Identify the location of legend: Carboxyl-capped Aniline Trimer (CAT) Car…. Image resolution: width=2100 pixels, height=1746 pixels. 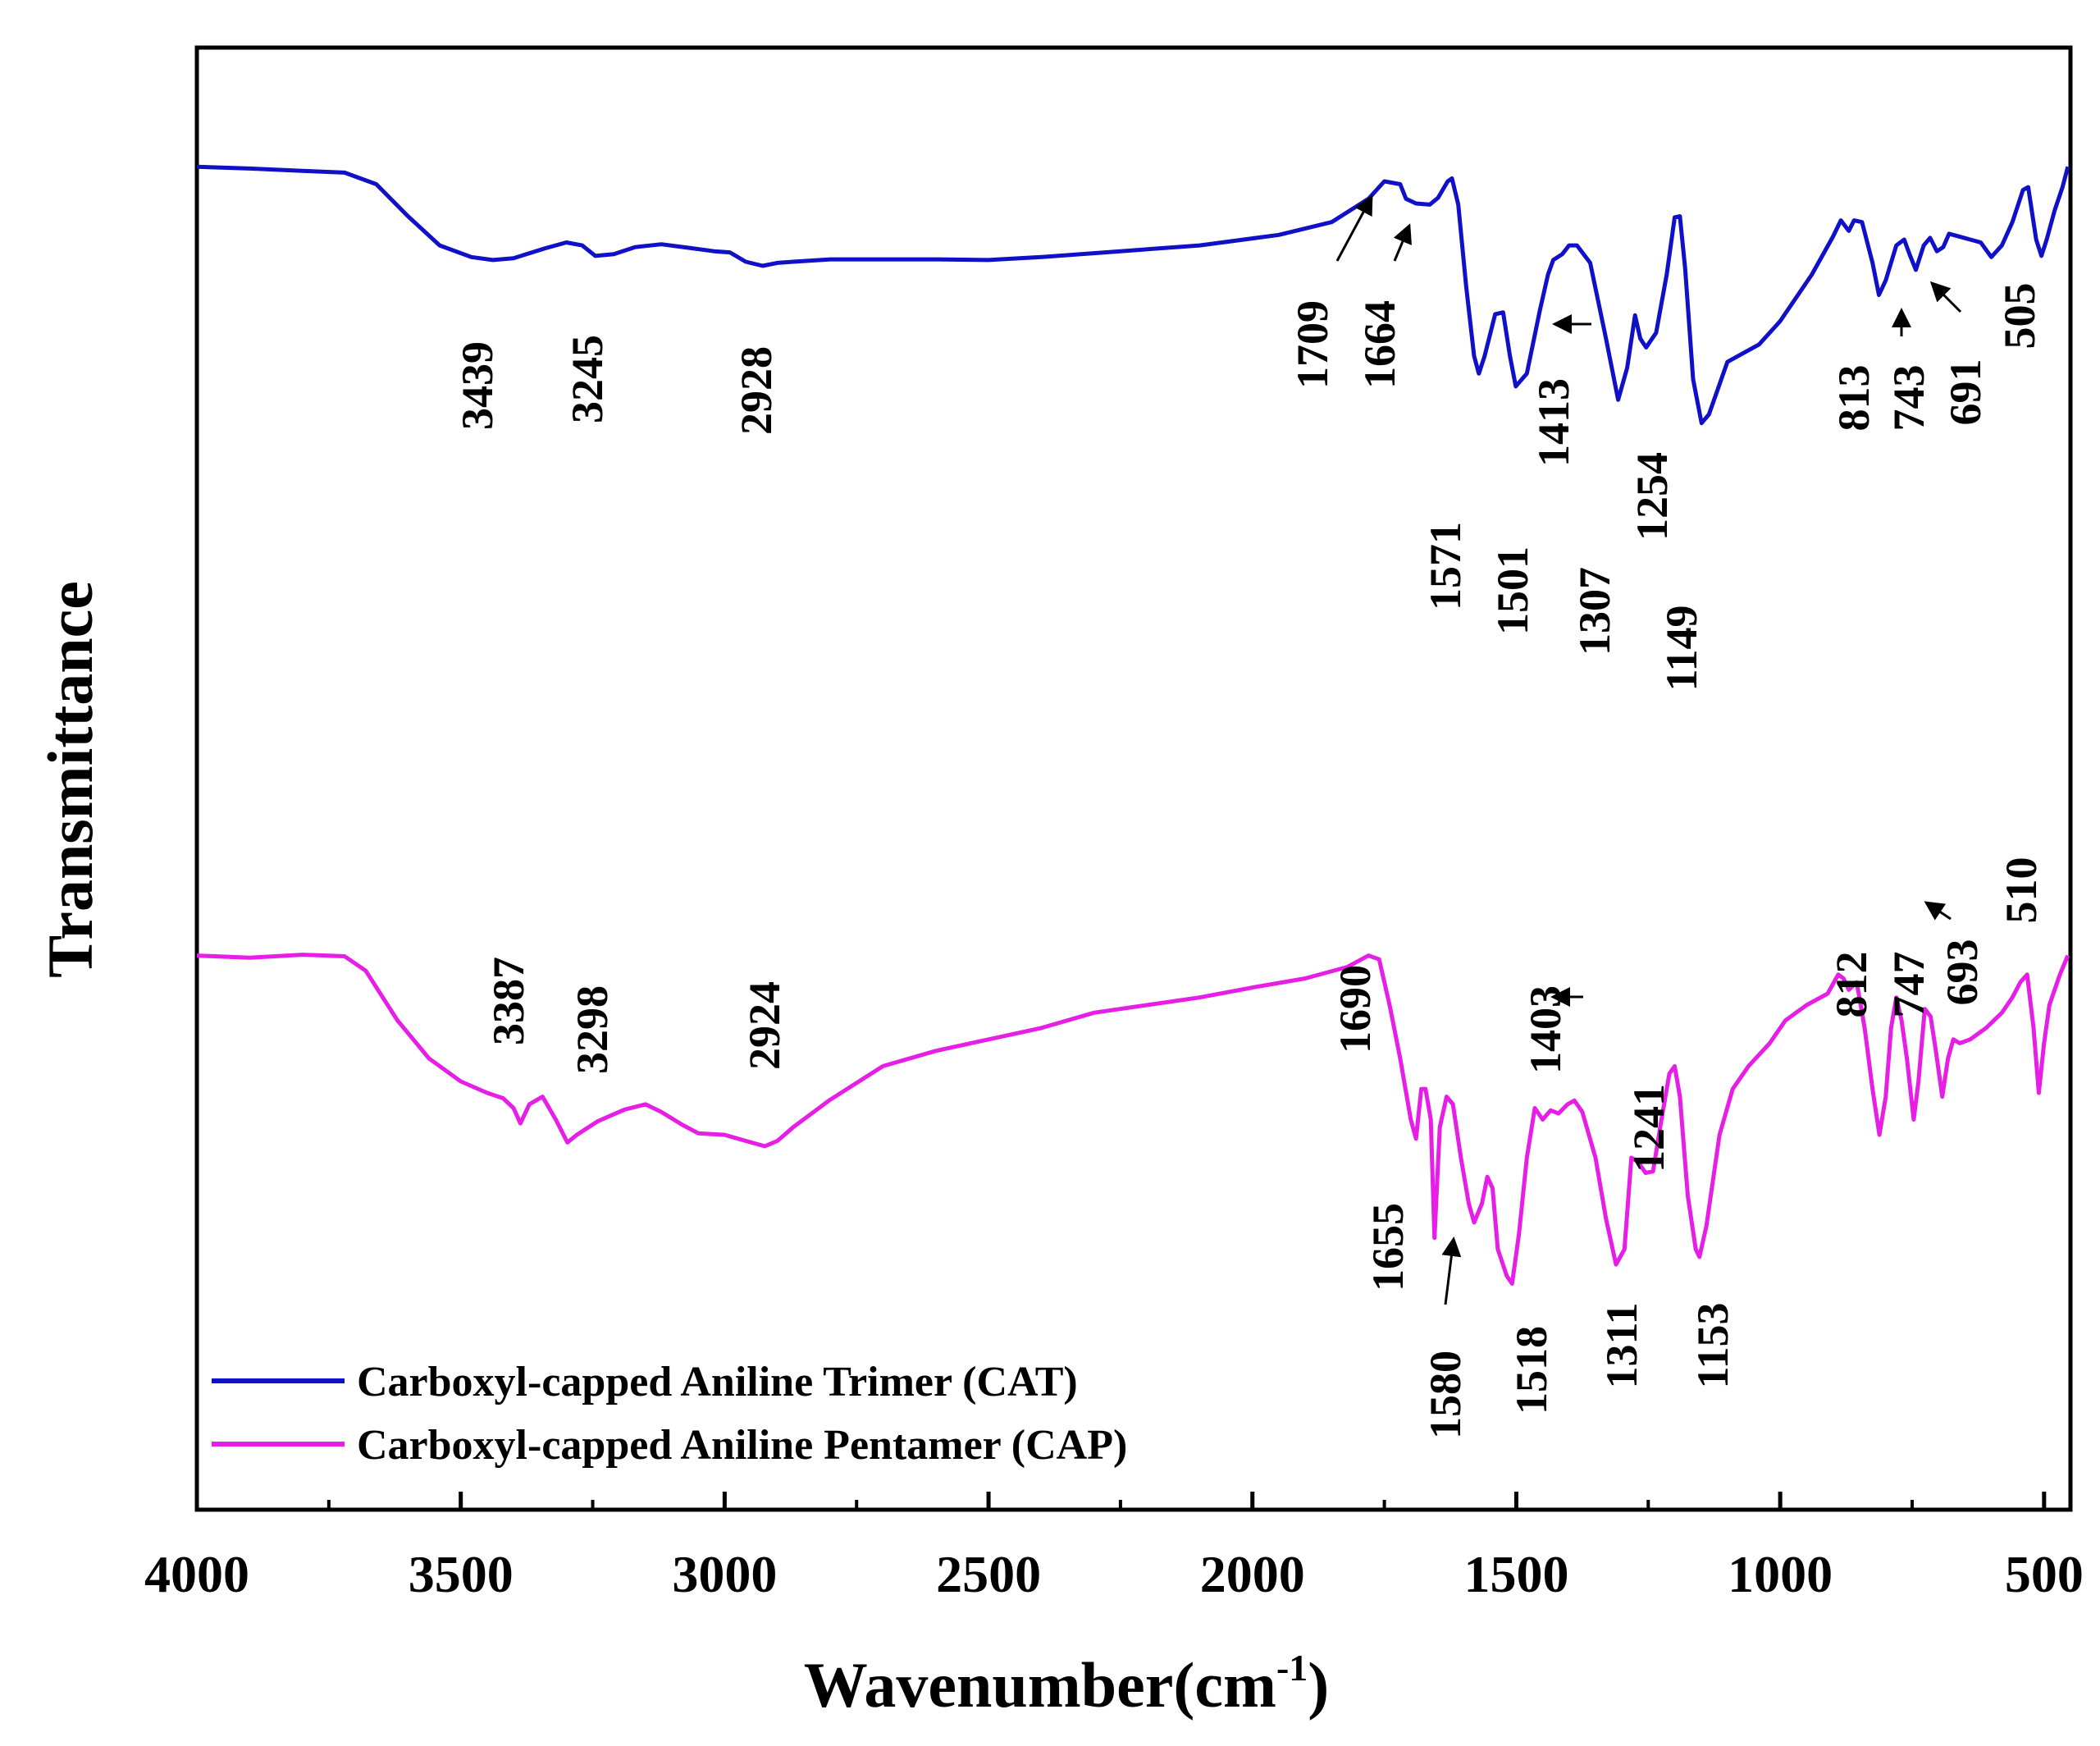
(669, 1414).